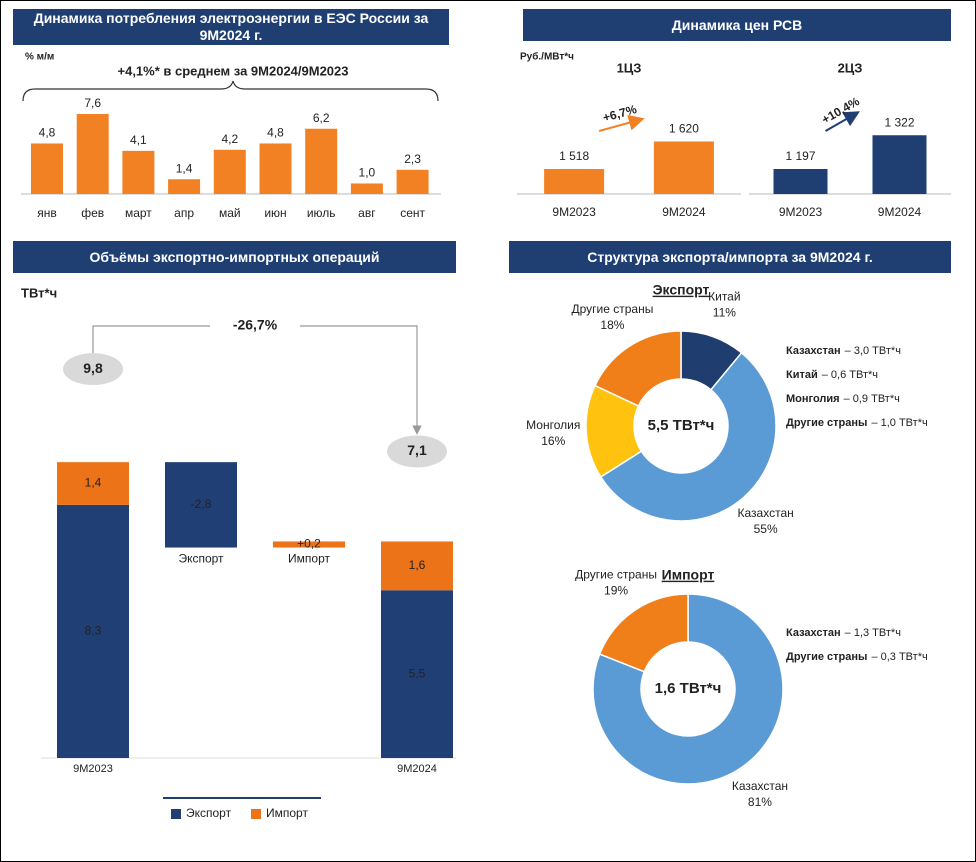  Describe the element at coordinates (730, 257) in the screenshot. I see `panel-title: Структура экспорта/импорта за 9М2024 г.` at that location.